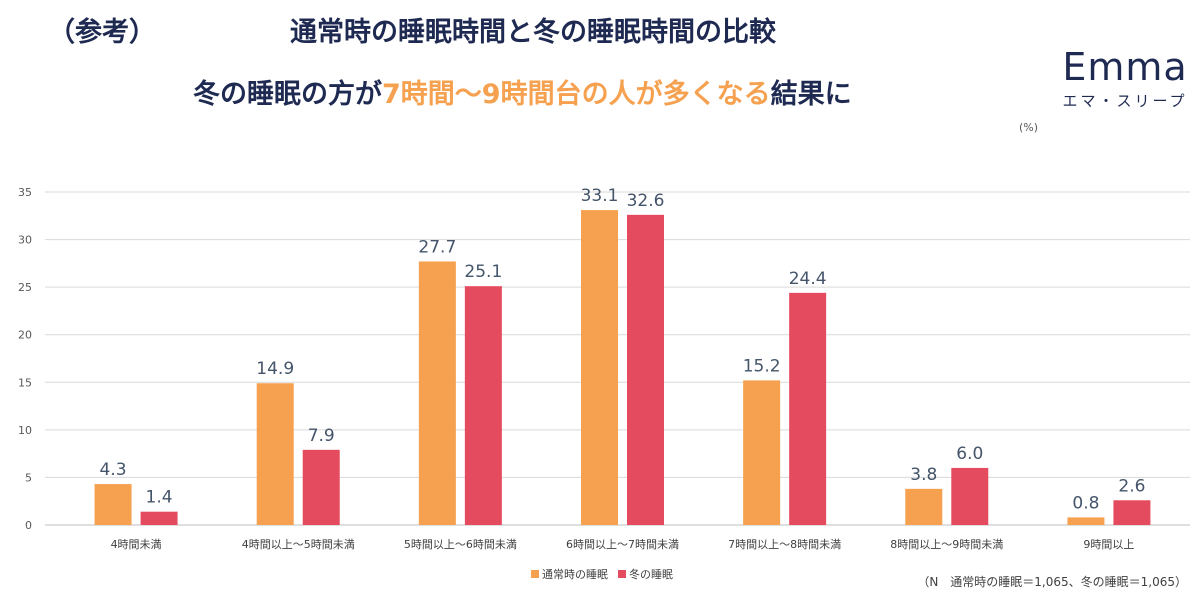 The width and height of the screenshot is (1201, 597). What do you see at coordinates (1125, 67) in the screenshot?
I see `logo-wordmark: Emma` at bounding box center [1125, 67].